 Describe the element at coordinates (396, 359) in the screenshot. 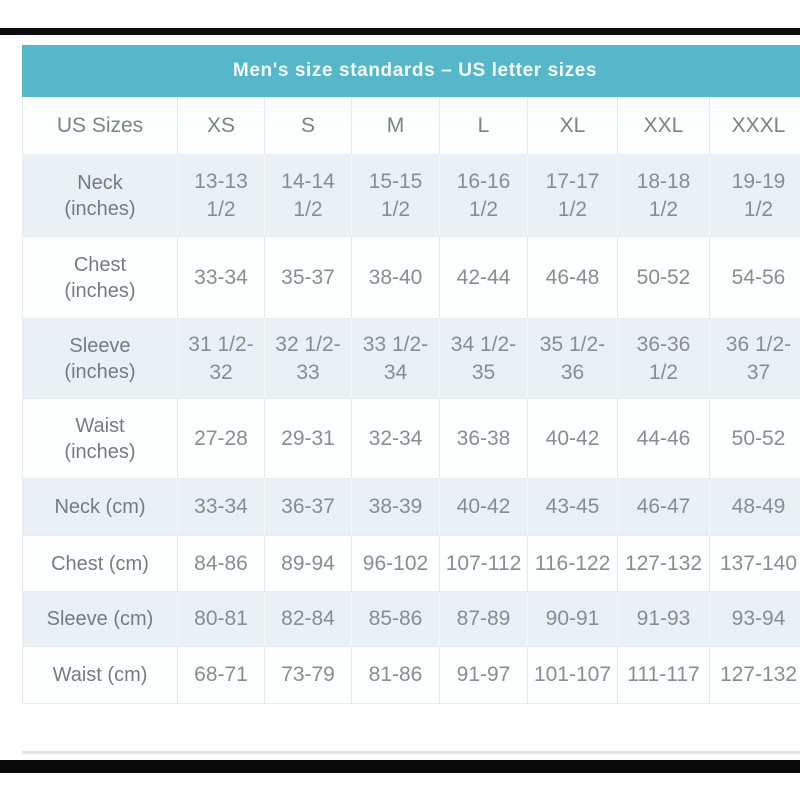

I see `table-cell: 33 1/2- 34` at that location.